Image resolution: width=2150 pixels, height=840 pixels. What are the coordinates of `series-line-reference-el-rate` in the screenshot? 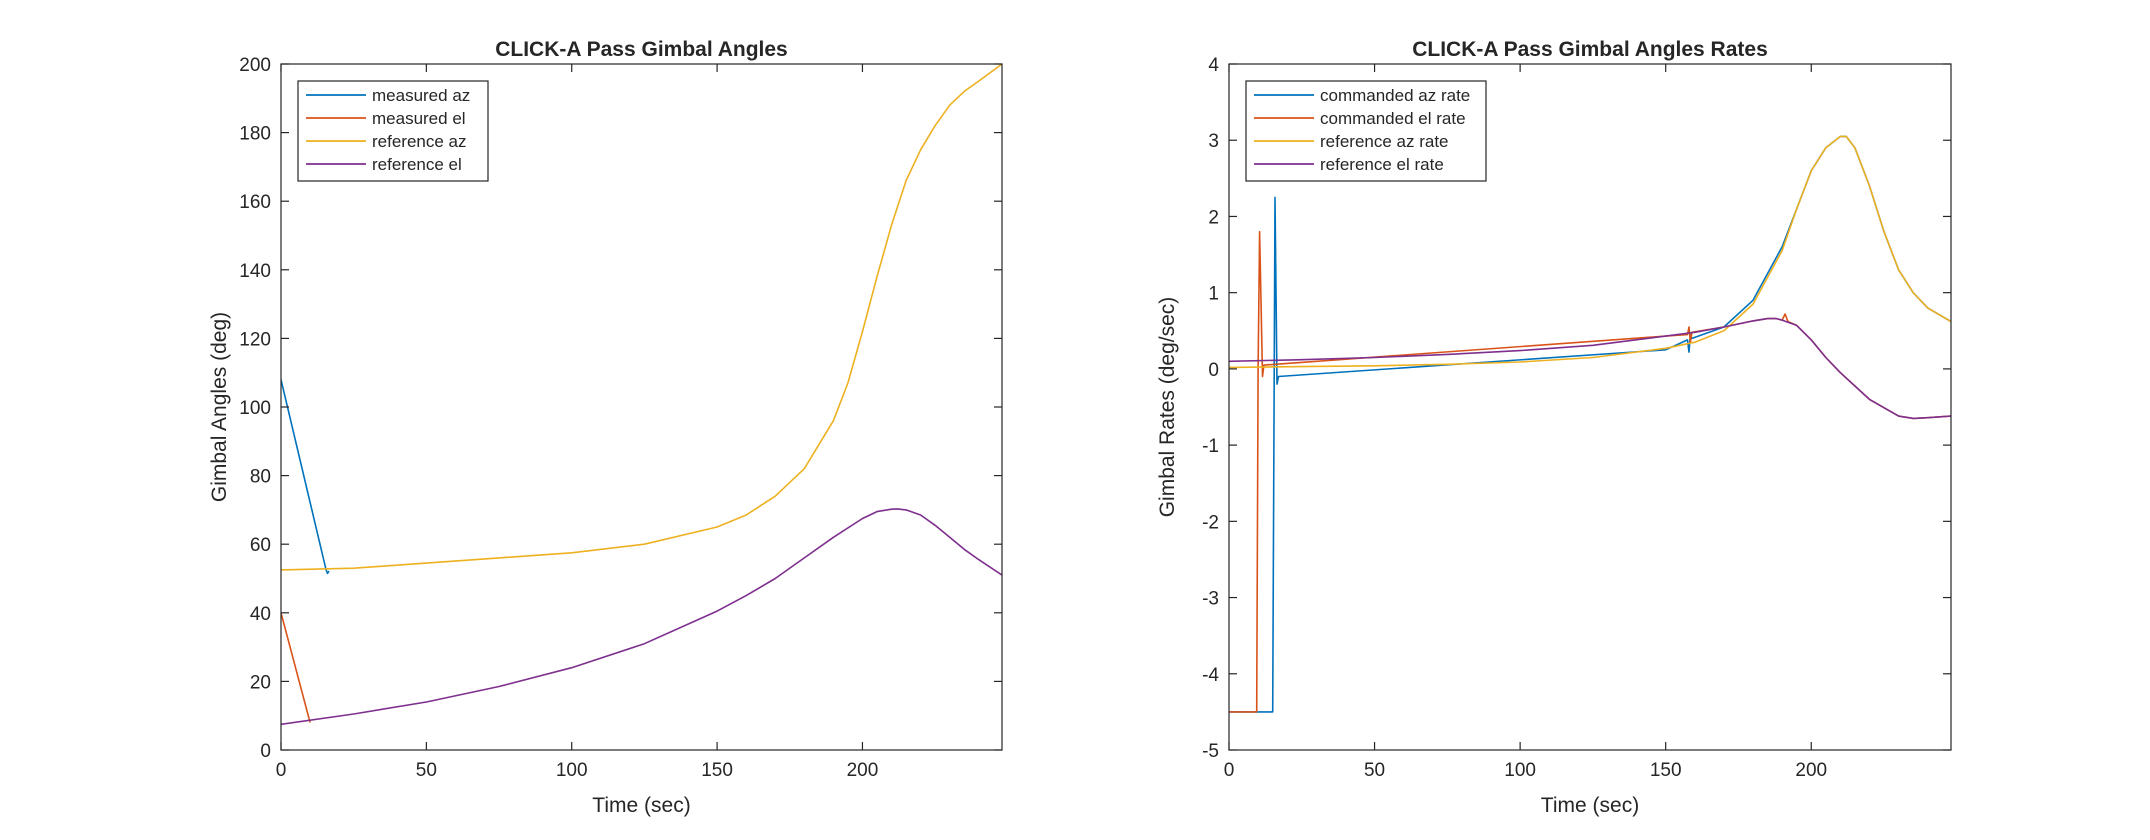 It's located at (1590, 368).